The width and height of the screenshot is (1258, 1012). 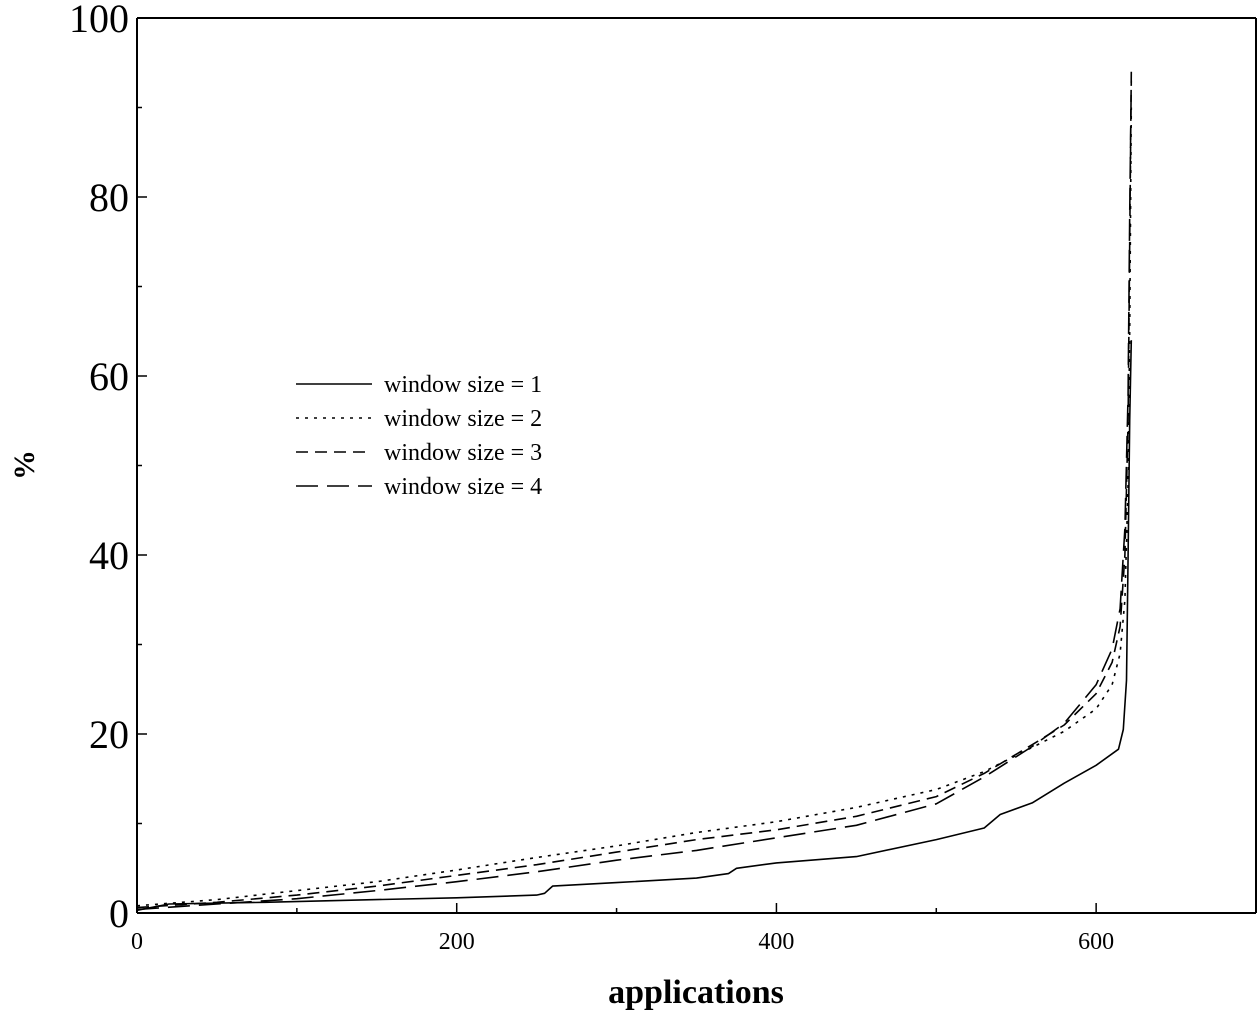 I want to click on legend-label-window-size-1: window size = 1, so click(x=463, y=385).